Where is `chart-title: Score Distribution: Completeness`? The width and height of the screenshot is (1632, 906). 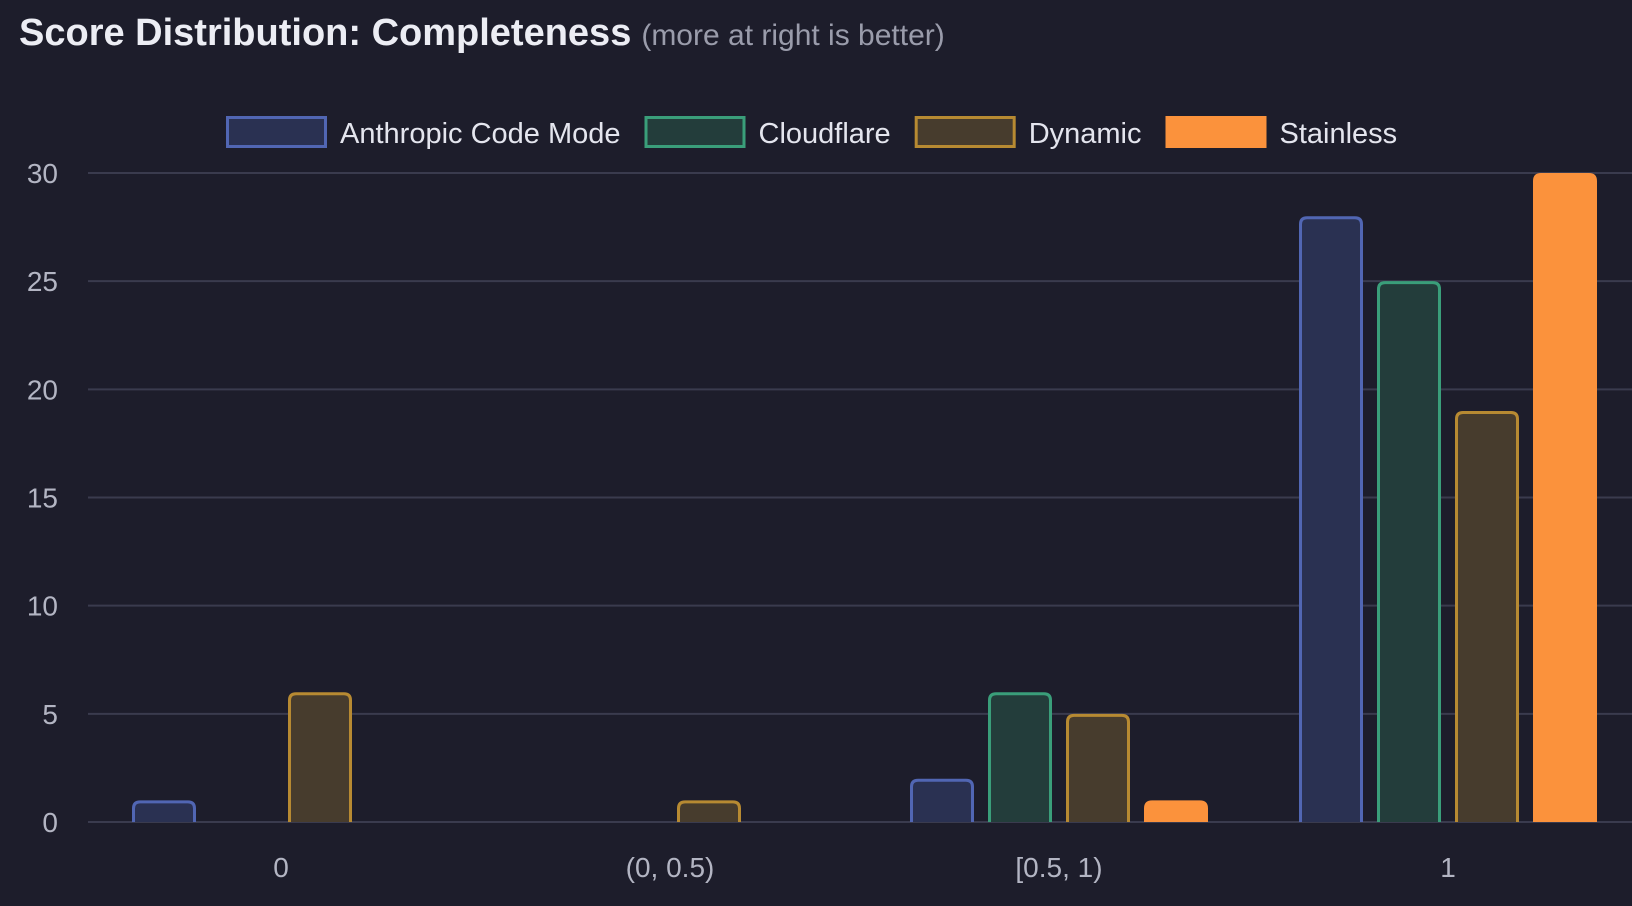 chart-title: Score Distribution: Completeness is located at coordinates (325, 33).